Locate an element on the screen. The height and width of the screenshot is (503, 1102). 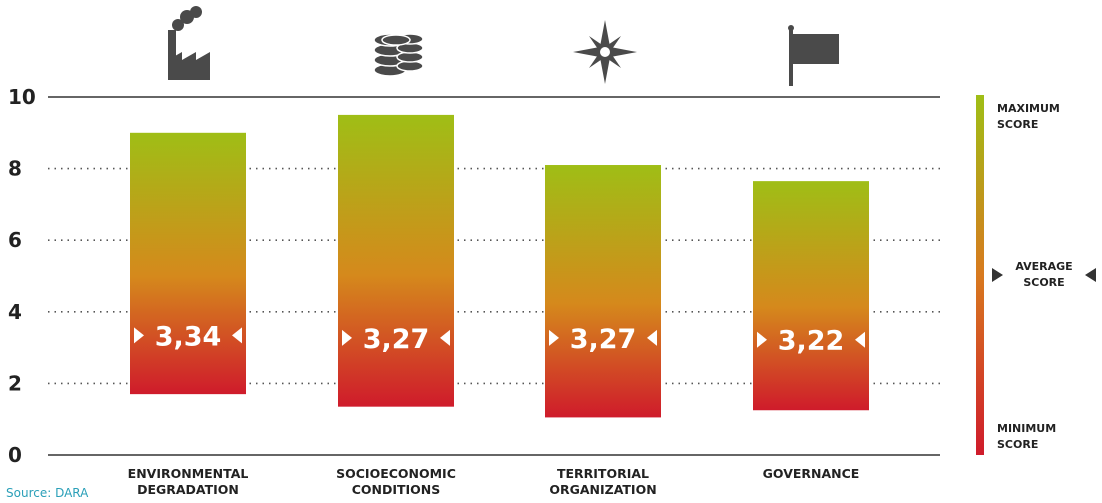
factory-icon is located at coordinates (189, 43).